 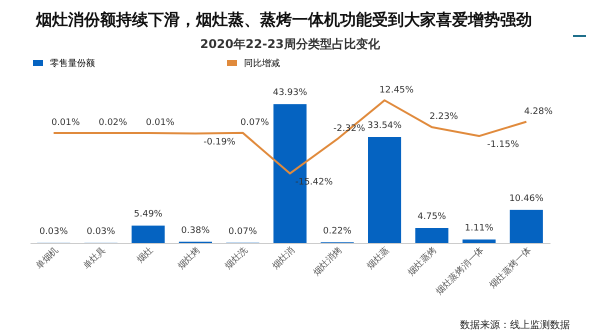 What do you see at coordinates (422, 261) in the screenshot?
I see `x-tick-label: 烟灶蒸烤` at bounding box center [422, 261].